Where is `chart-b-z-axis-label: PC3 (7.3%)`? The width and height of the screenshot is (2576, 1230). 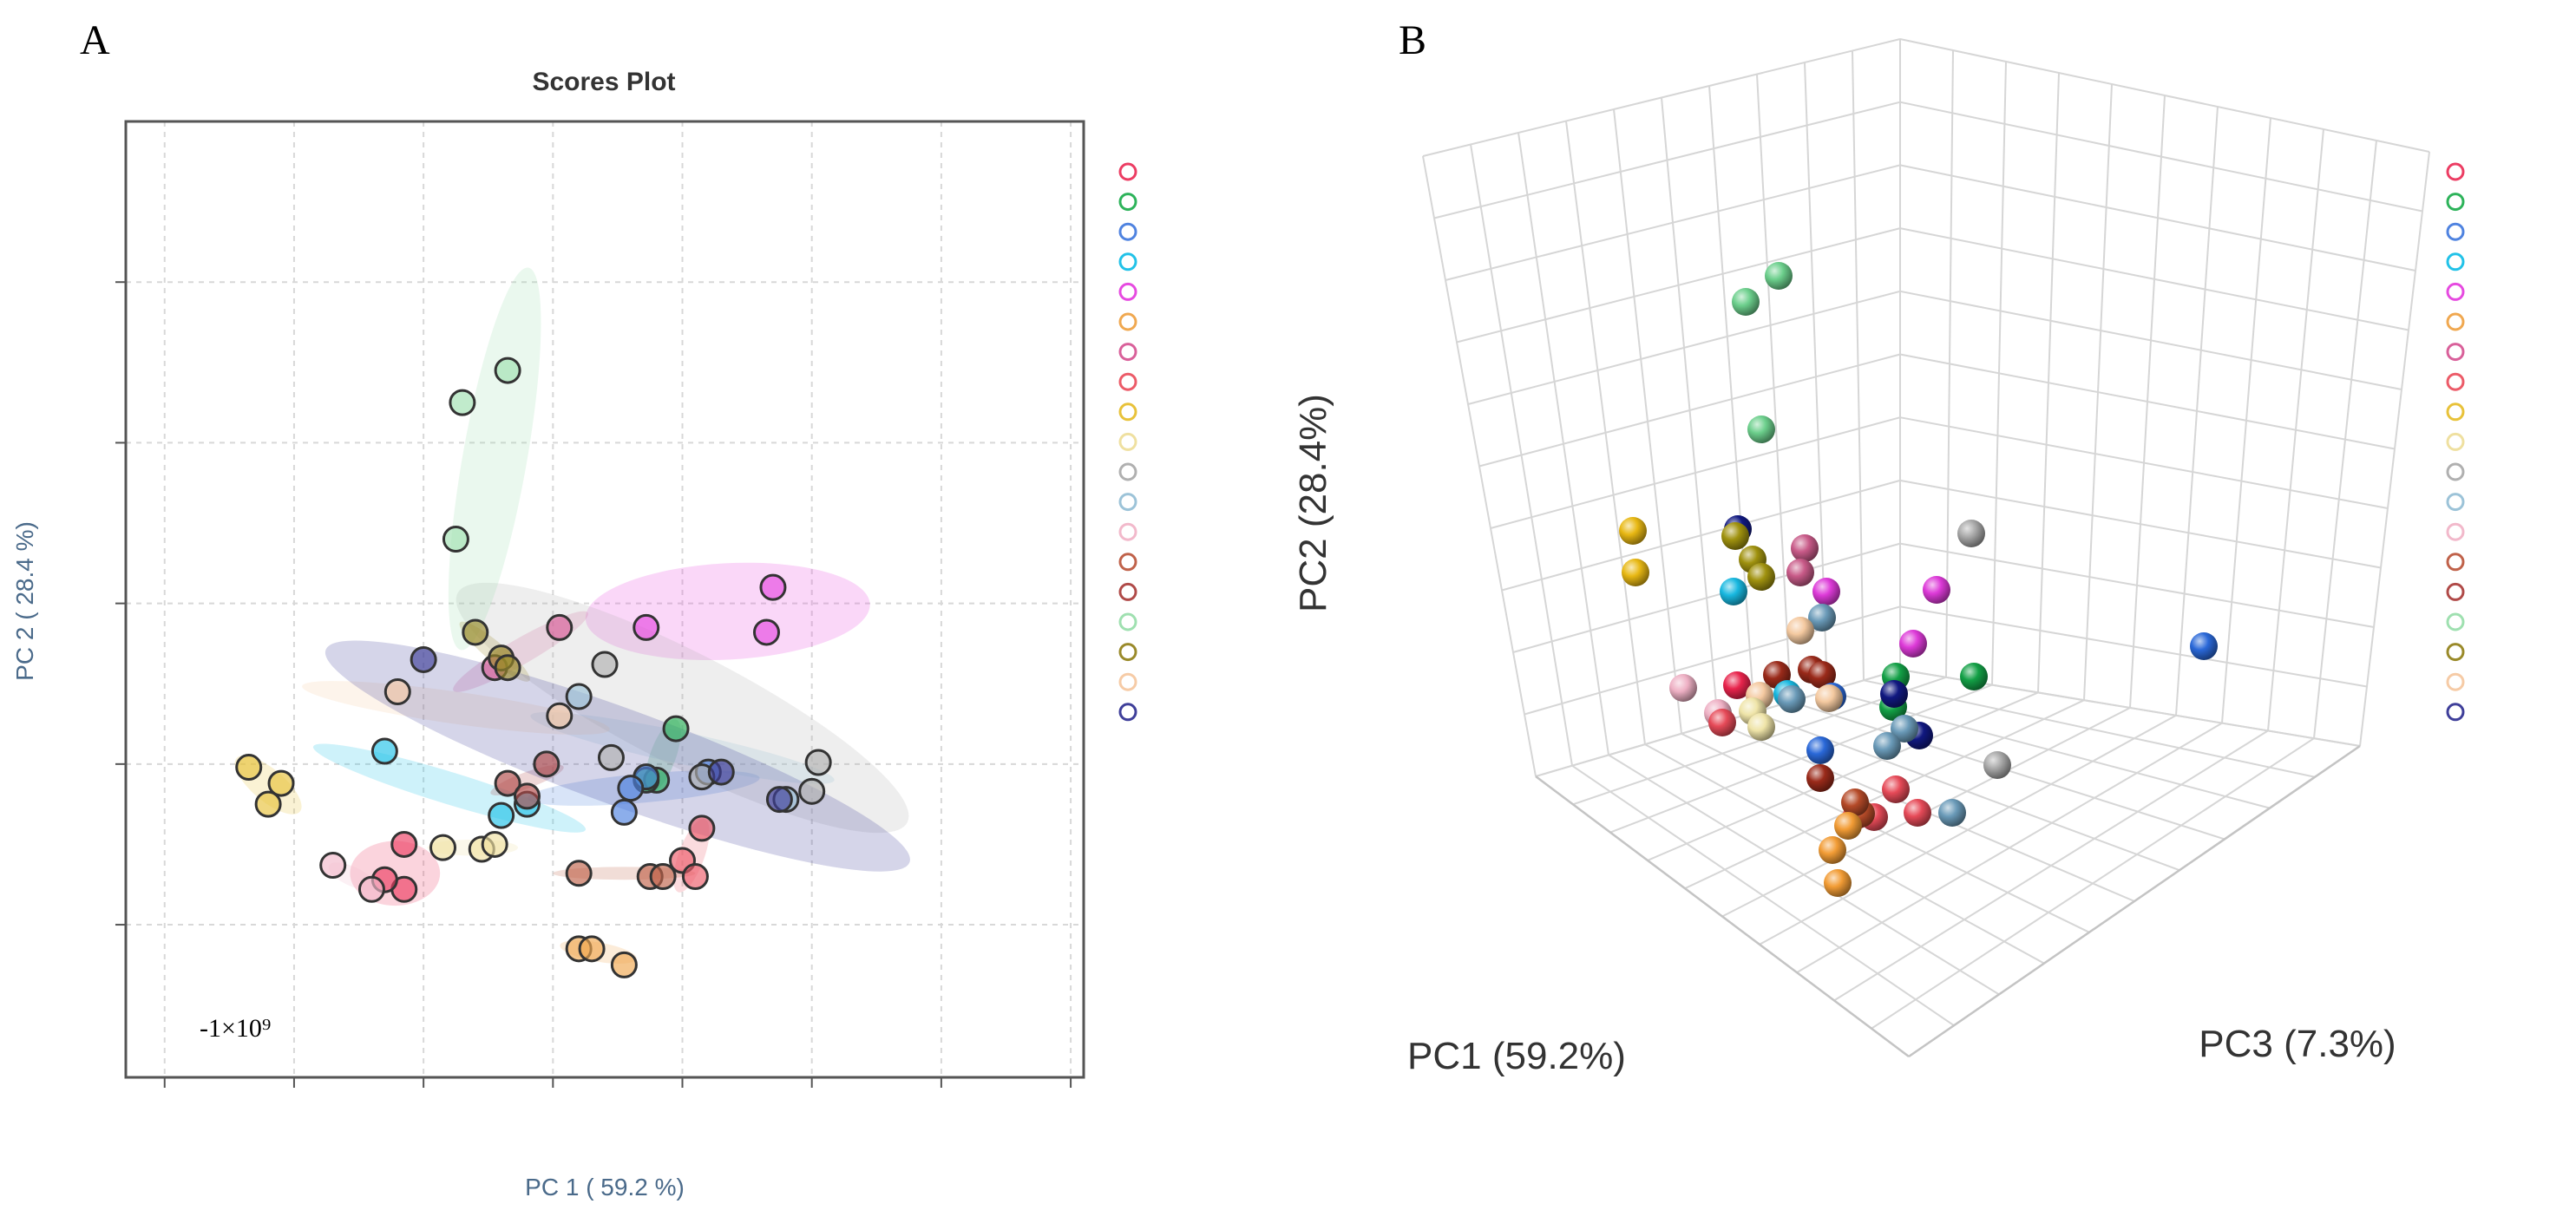
chart-b-z-axis-label: PC3 (7.3%) is located at coordinates (2297, 1044).